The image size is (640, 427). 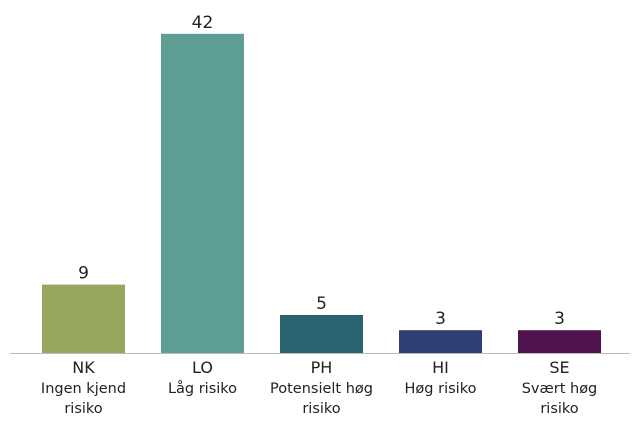 I want to click on category-description: Høg risiko, so click(x=440, y=389).